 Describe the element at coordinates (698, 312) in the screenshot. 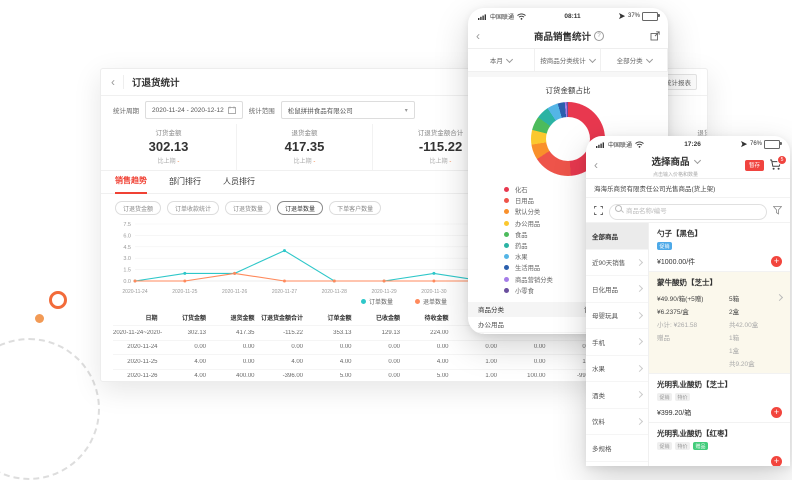

I see `qty-row: ¥6.2375/盒 2盒` at that location.